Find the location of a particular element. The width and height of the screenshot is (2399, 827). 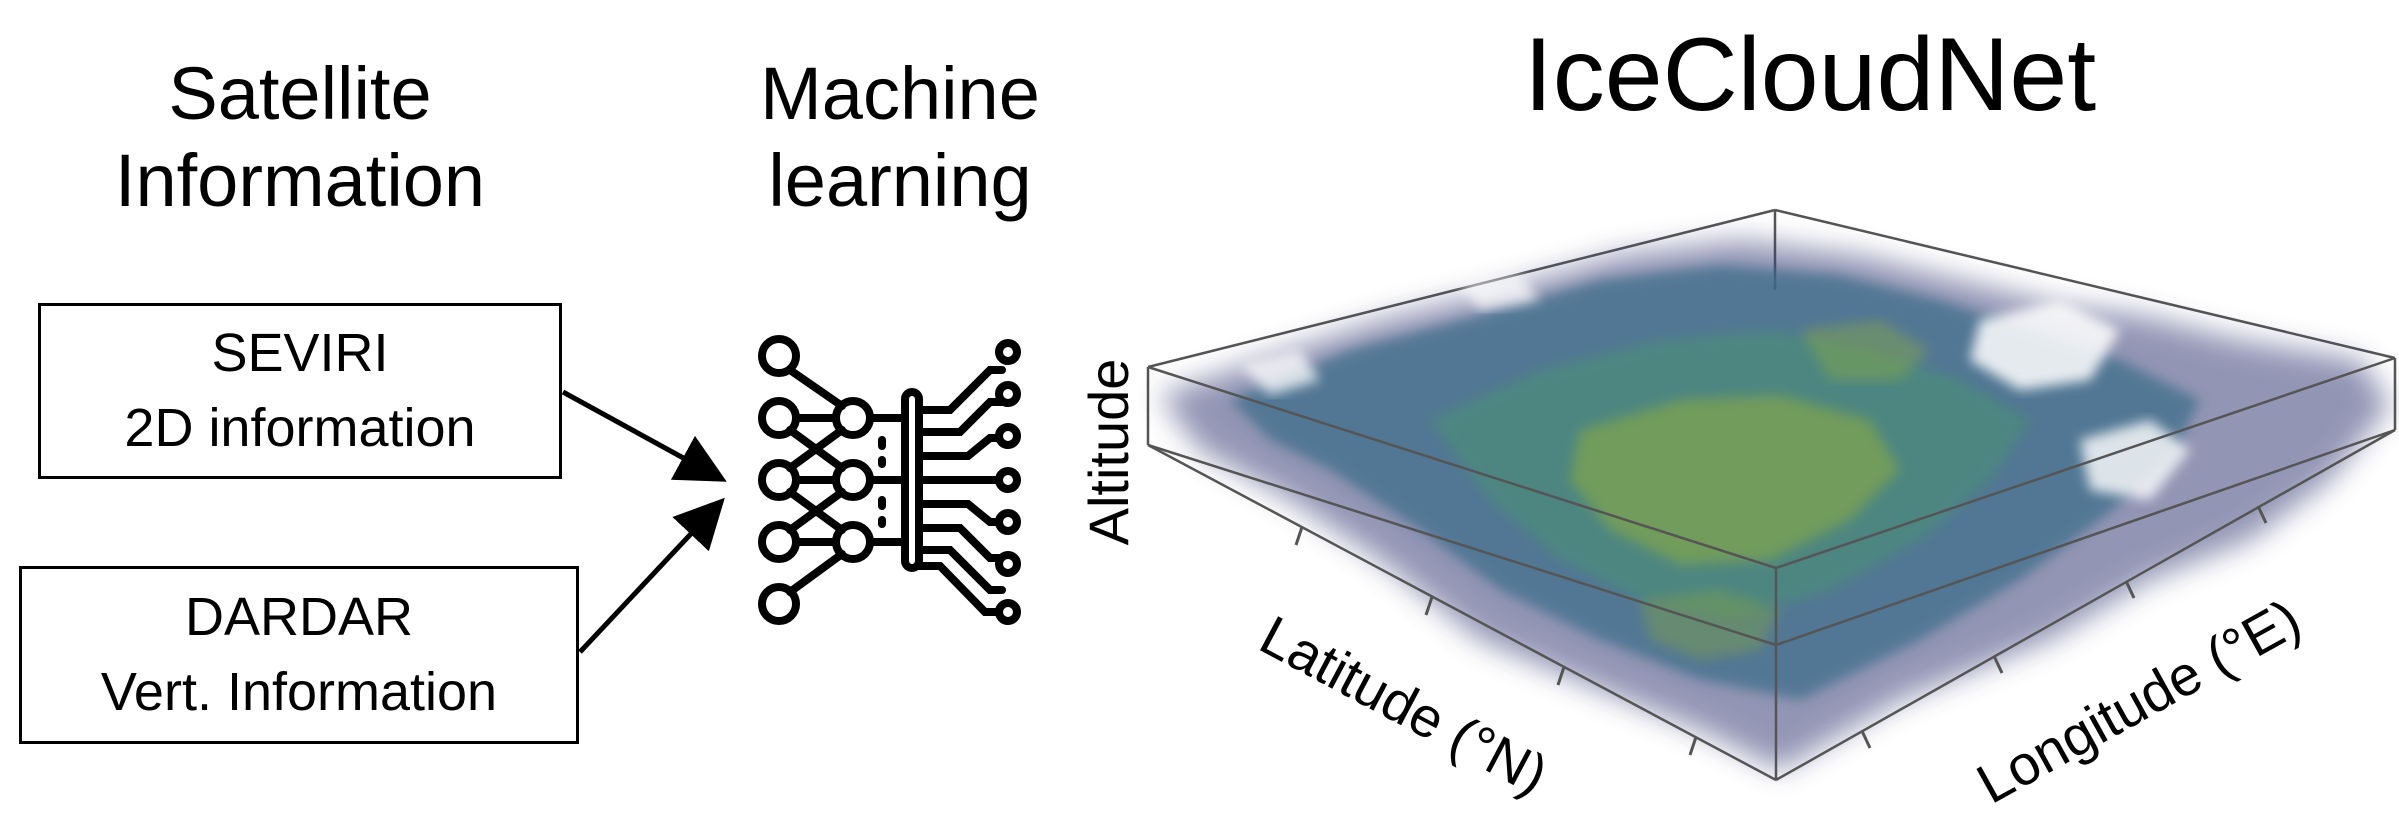

icecloudnet-title: IceCloudNet is located at coordinates (1810, 75).